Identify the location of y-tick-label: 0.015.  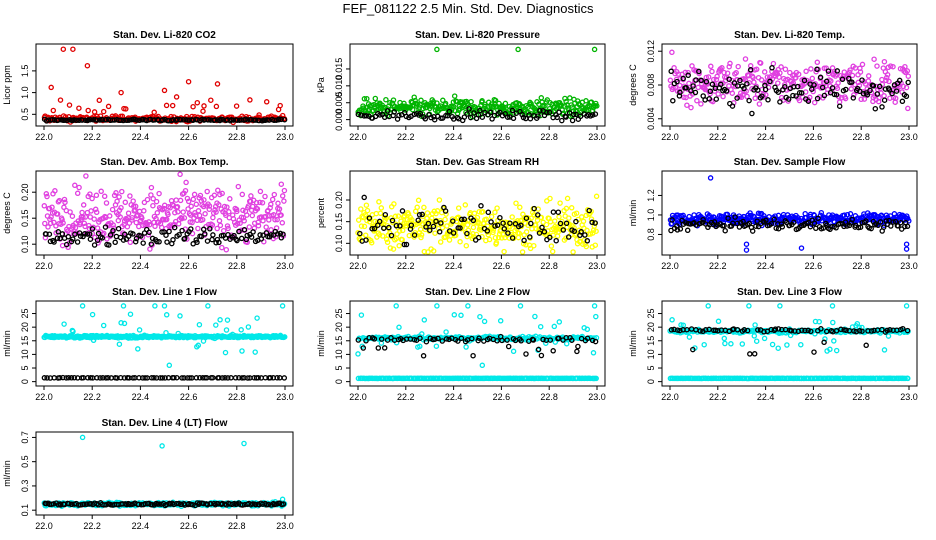
(339, 69).